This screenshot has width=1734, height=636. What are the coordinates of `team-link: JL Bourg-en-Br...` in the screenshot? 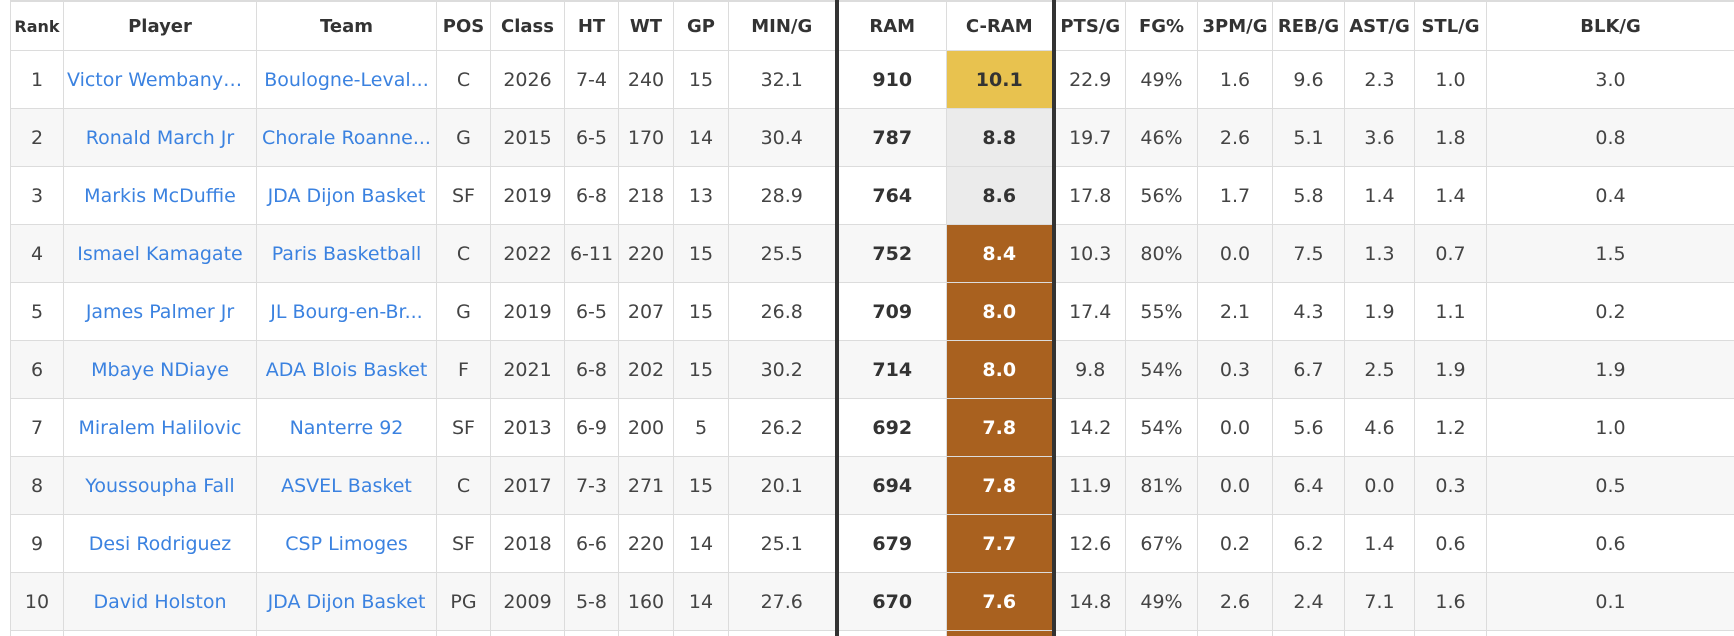 It's located at (346, 311).